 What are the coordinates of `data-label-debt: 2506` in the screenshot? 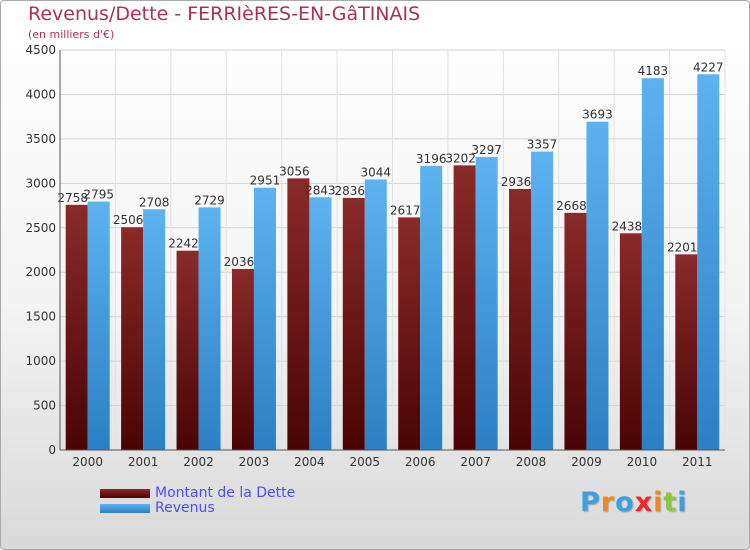 It's located at (128, 220).